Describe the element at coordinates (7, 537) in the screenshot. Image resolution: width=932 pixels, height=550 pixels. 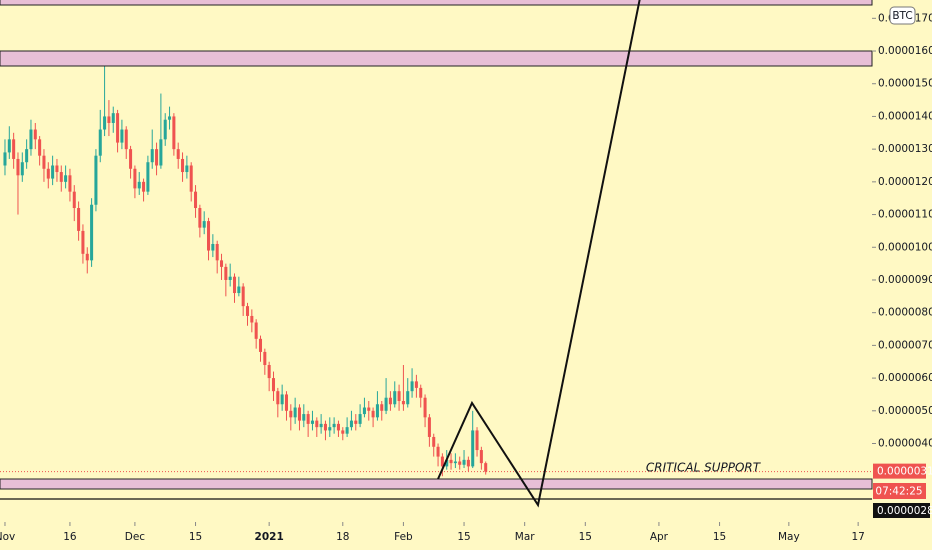
I see `x-tick-label: Nov` at that location.